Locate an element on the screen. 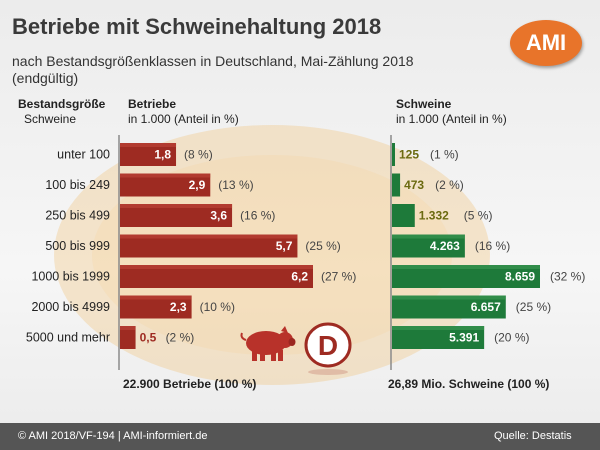 This screenshot has height=450, width=600. farms-column-header: Betriebe in 1.000 (Anteil in %) is located at coordinates (183, 112).